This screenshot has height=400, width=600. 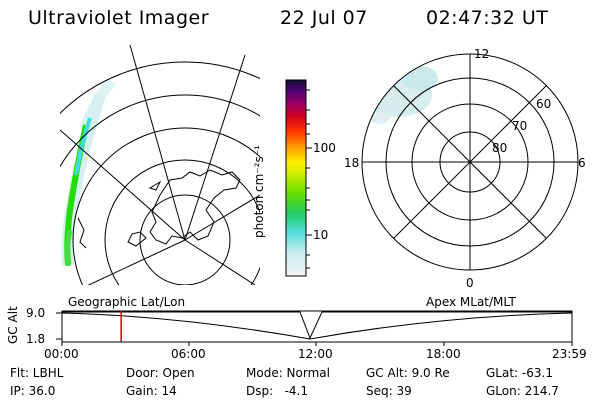 I want to click on timeline-tick-1200: 12:00, so click(x=315, y=354).